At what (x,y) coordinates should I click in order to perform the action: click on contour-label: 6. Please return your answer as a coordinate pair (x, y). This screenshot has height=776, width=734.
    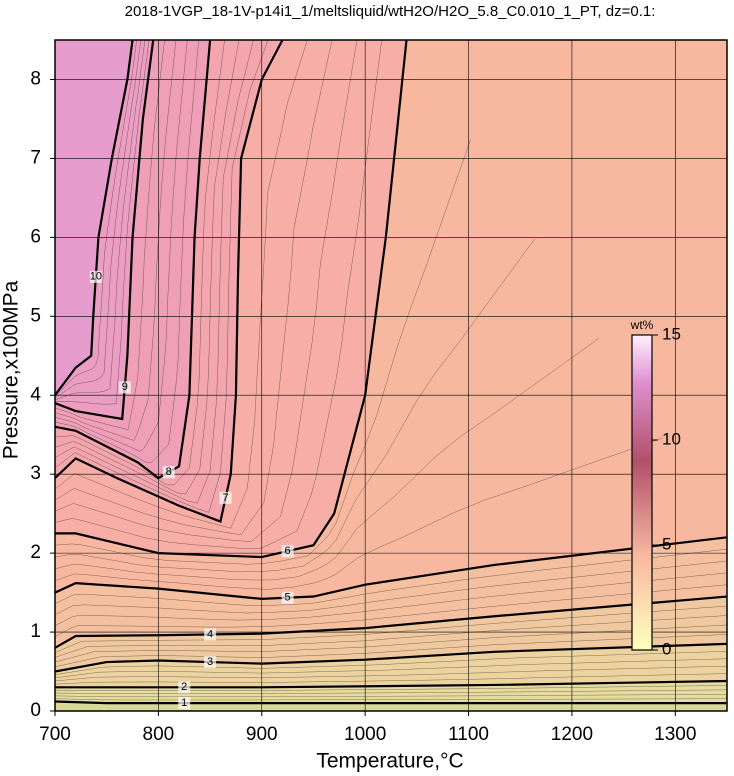
    Looking at the image, I should click on (288, 551).